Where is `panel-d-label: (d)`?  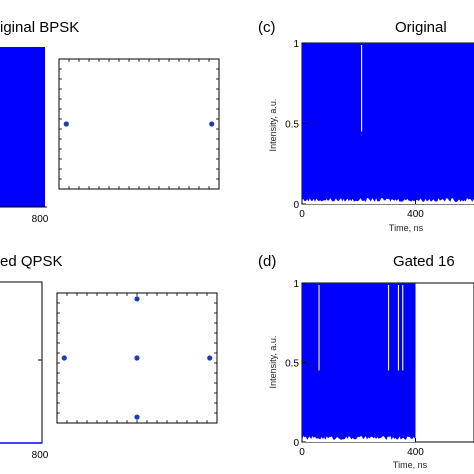 panel-d-label: (d) is located at coordinates (267, 261).